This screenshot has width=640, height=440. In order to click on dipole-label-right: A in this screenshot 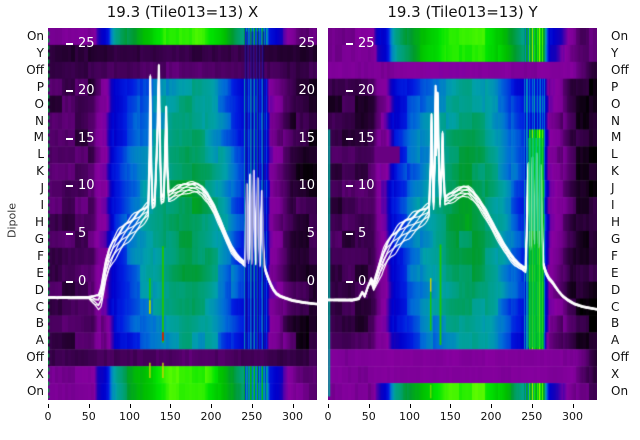, I will do `click(615, 340)`.